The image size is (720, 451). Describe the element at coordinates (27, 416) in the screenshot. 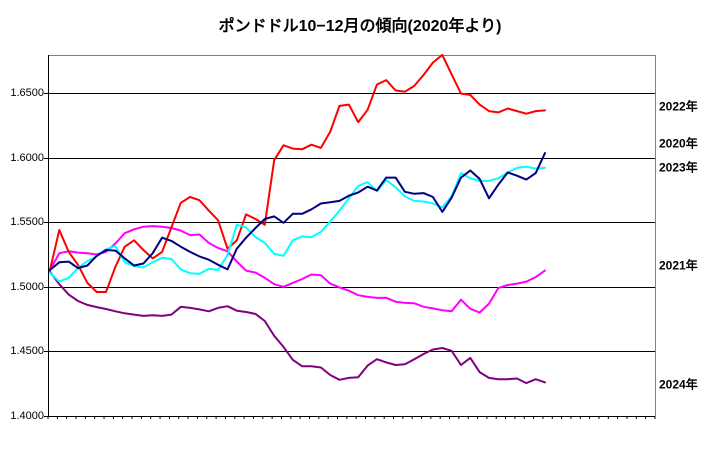

I see `y-axis-label: 1.4000` at that location.